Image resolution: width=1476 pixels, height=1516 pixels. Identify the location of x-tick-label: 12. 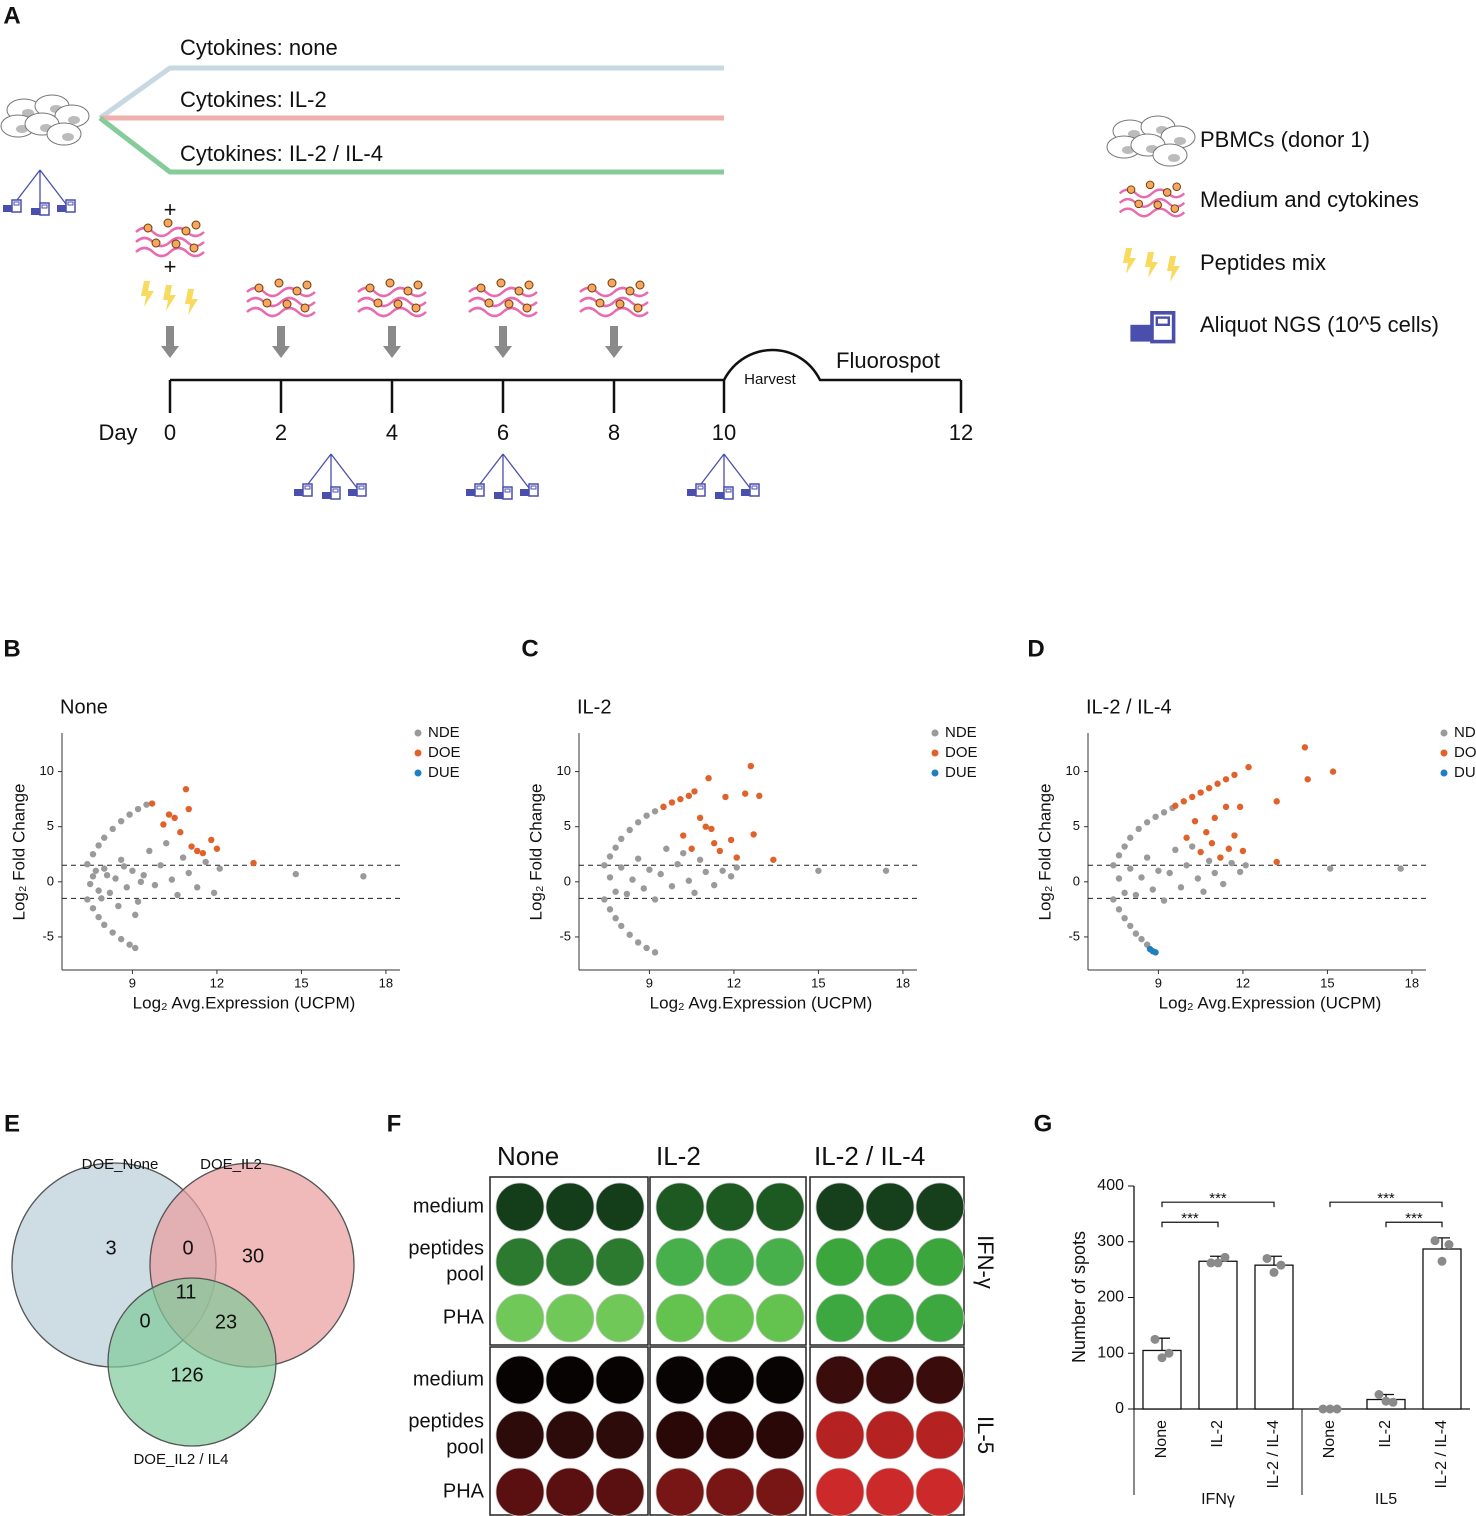
(1243, 982).